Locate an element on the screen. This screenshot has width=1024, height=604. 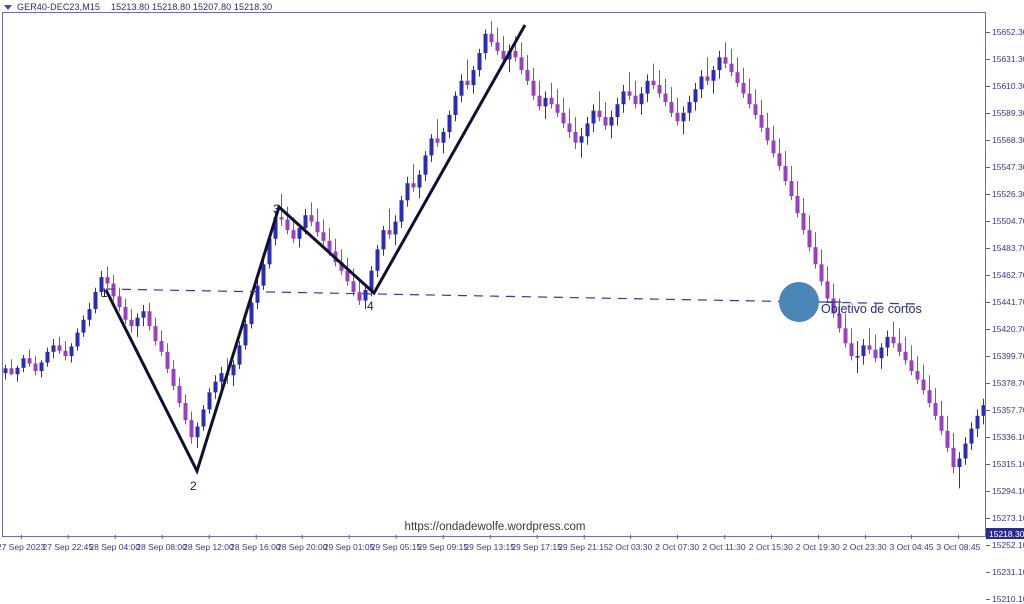
price-tick-label: 15483.70 is located at coordinates (1008, 248).